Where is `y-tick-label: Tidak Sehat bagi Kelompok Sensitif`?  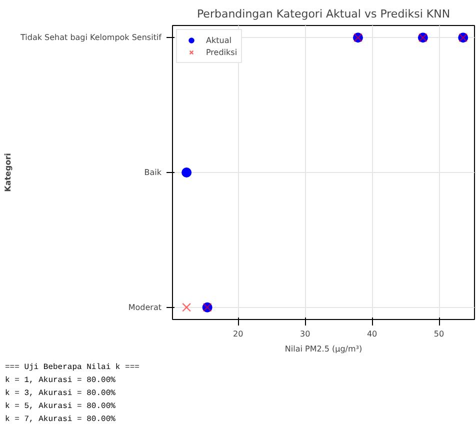
y-tick-label: Tidak Sehat bagi Kelompok Sensitif is located at coordinates (91, 37).